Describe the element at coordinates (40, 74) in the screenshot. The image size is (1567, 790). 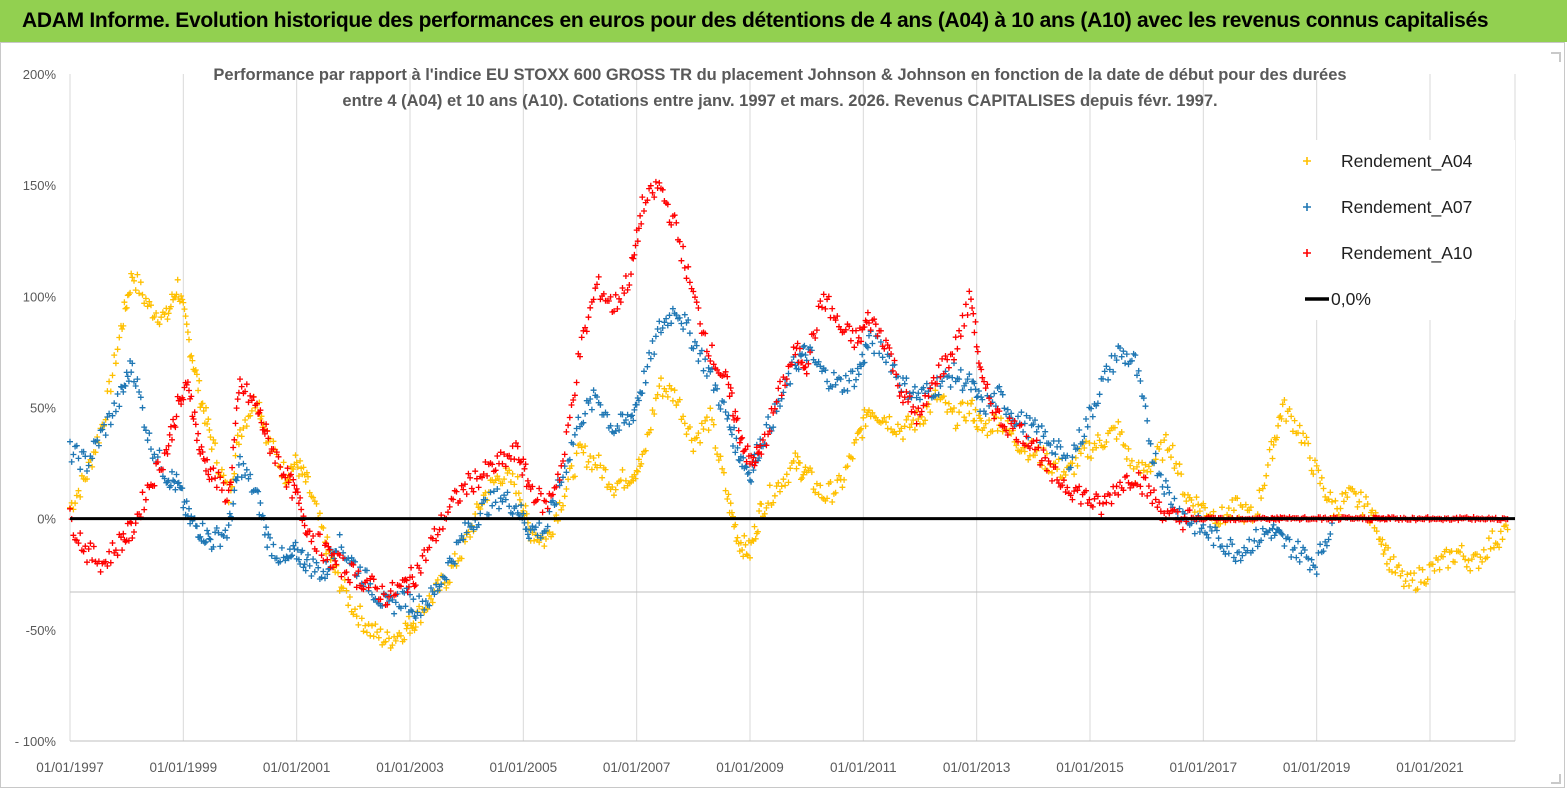
I see `y-tick-label: 200%` at that location.